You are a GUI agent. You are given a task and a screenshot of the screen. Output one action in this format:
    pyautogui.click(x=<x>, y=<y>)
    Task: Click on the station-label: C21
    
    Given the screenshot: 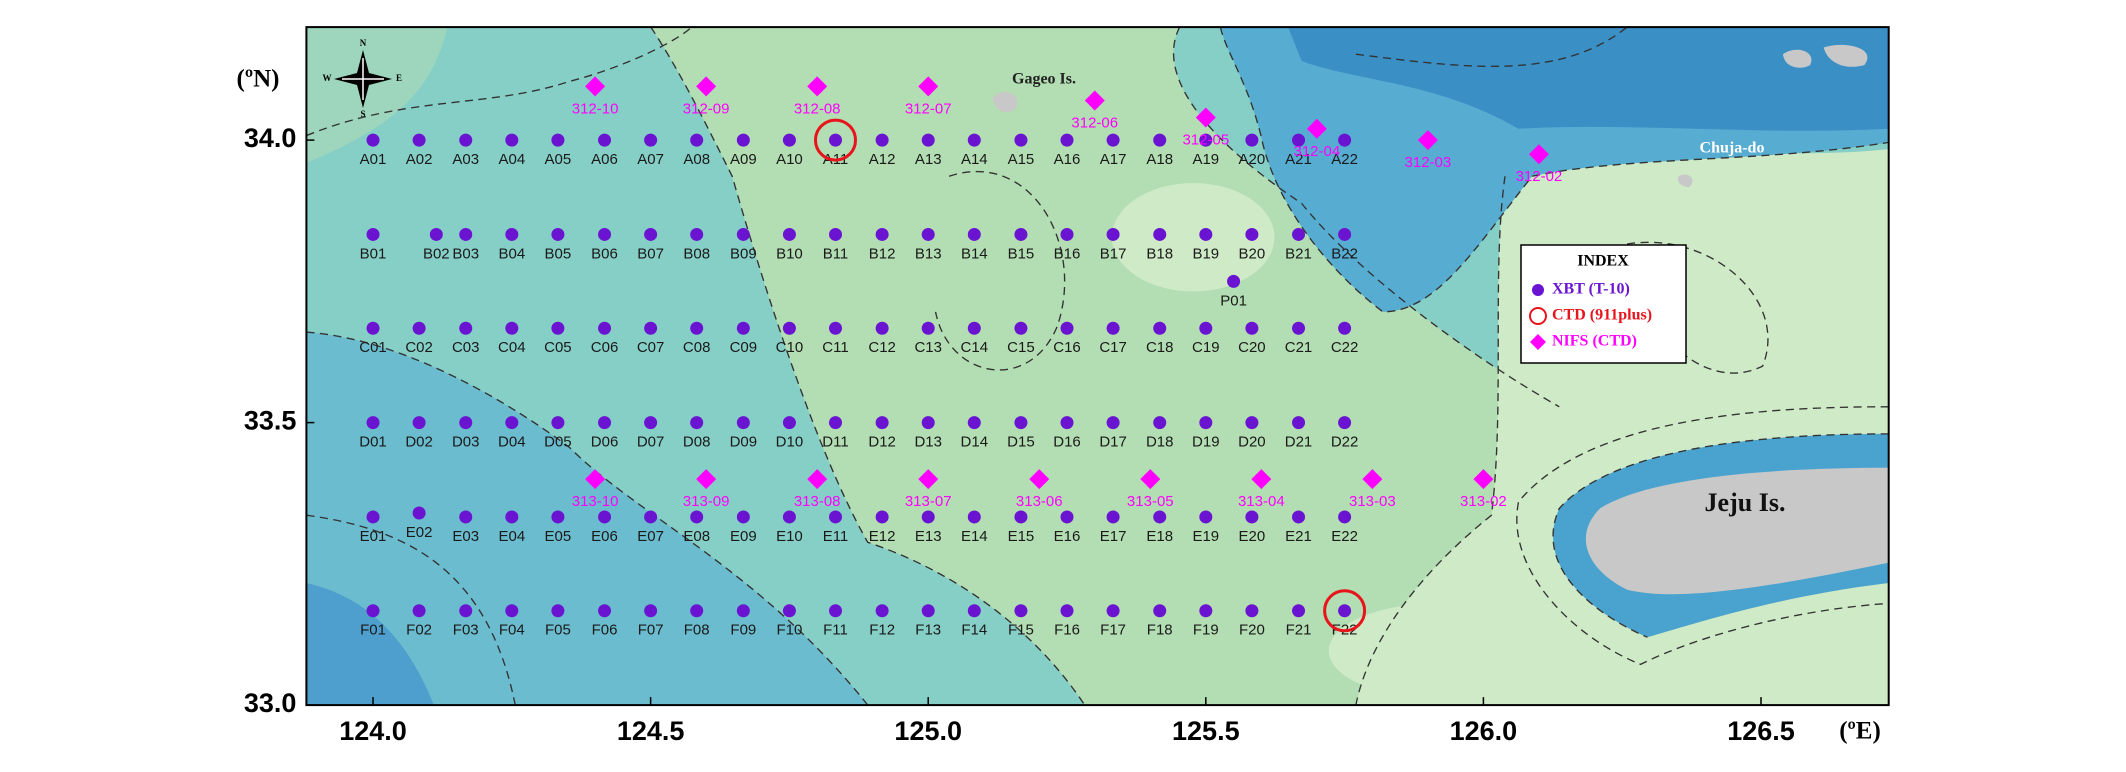 What is the action you would take?
    pyautogui.click(x=1299, y=347)
    